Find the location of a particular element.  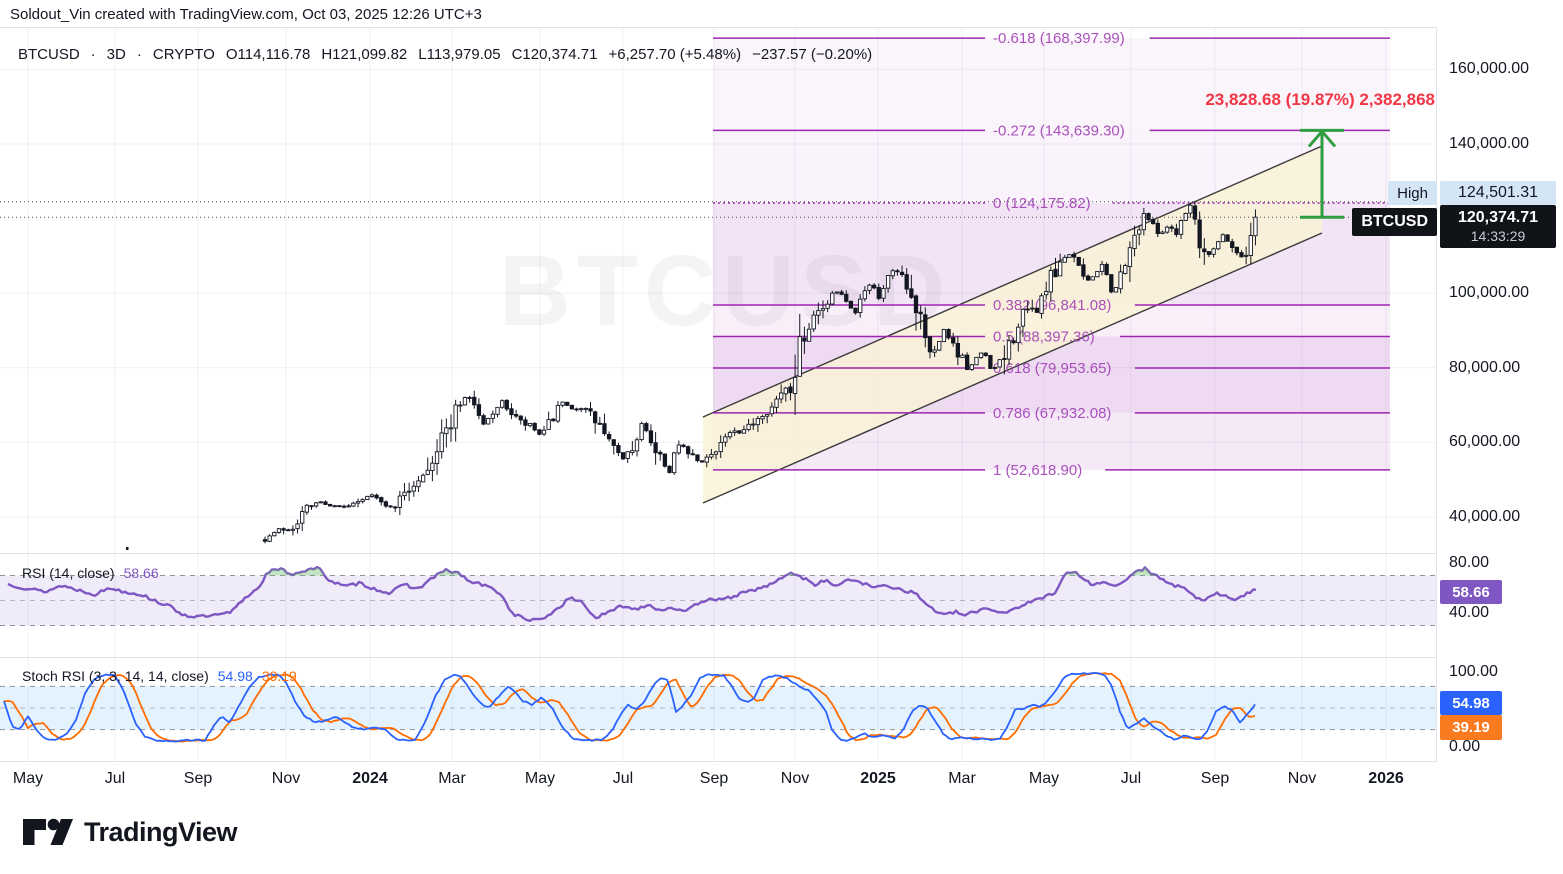

price-tick: 60,000.00 is located at coordinates (1485, 442).